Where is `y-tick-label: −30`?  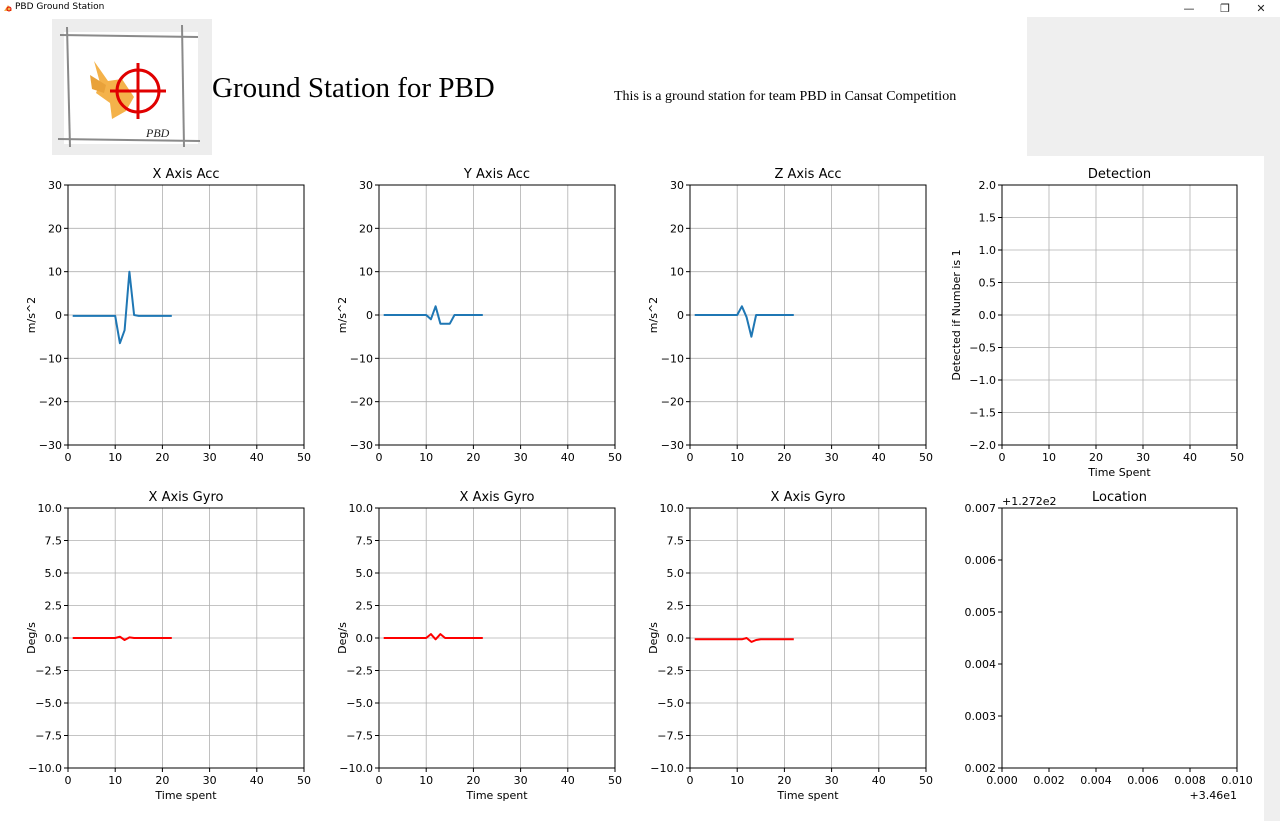 y-tick-label: −30 is located at coordinates (672, 445).